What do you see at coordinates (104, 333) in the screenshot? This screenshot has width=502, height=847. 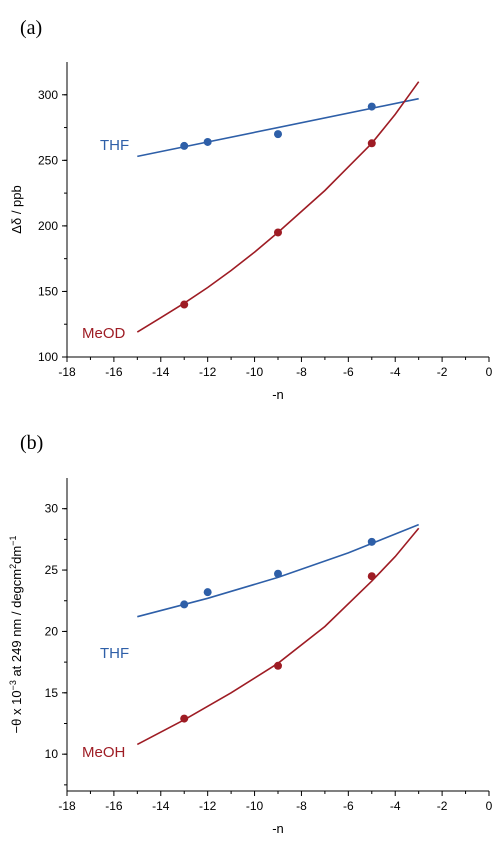 I see `series-label-meod: MeOD` at bounding box center [104, 333].